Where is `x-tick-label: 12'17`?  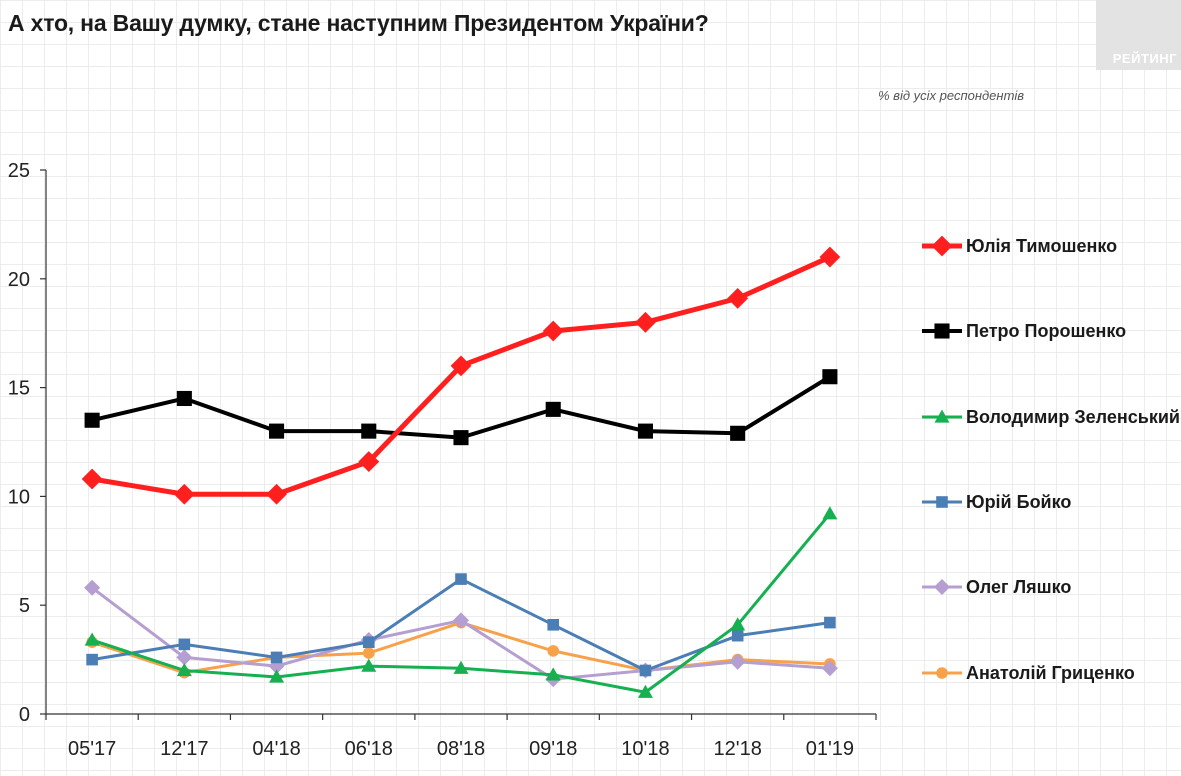
x-tick-label: 12'17 is located at coordinates (184, 749).